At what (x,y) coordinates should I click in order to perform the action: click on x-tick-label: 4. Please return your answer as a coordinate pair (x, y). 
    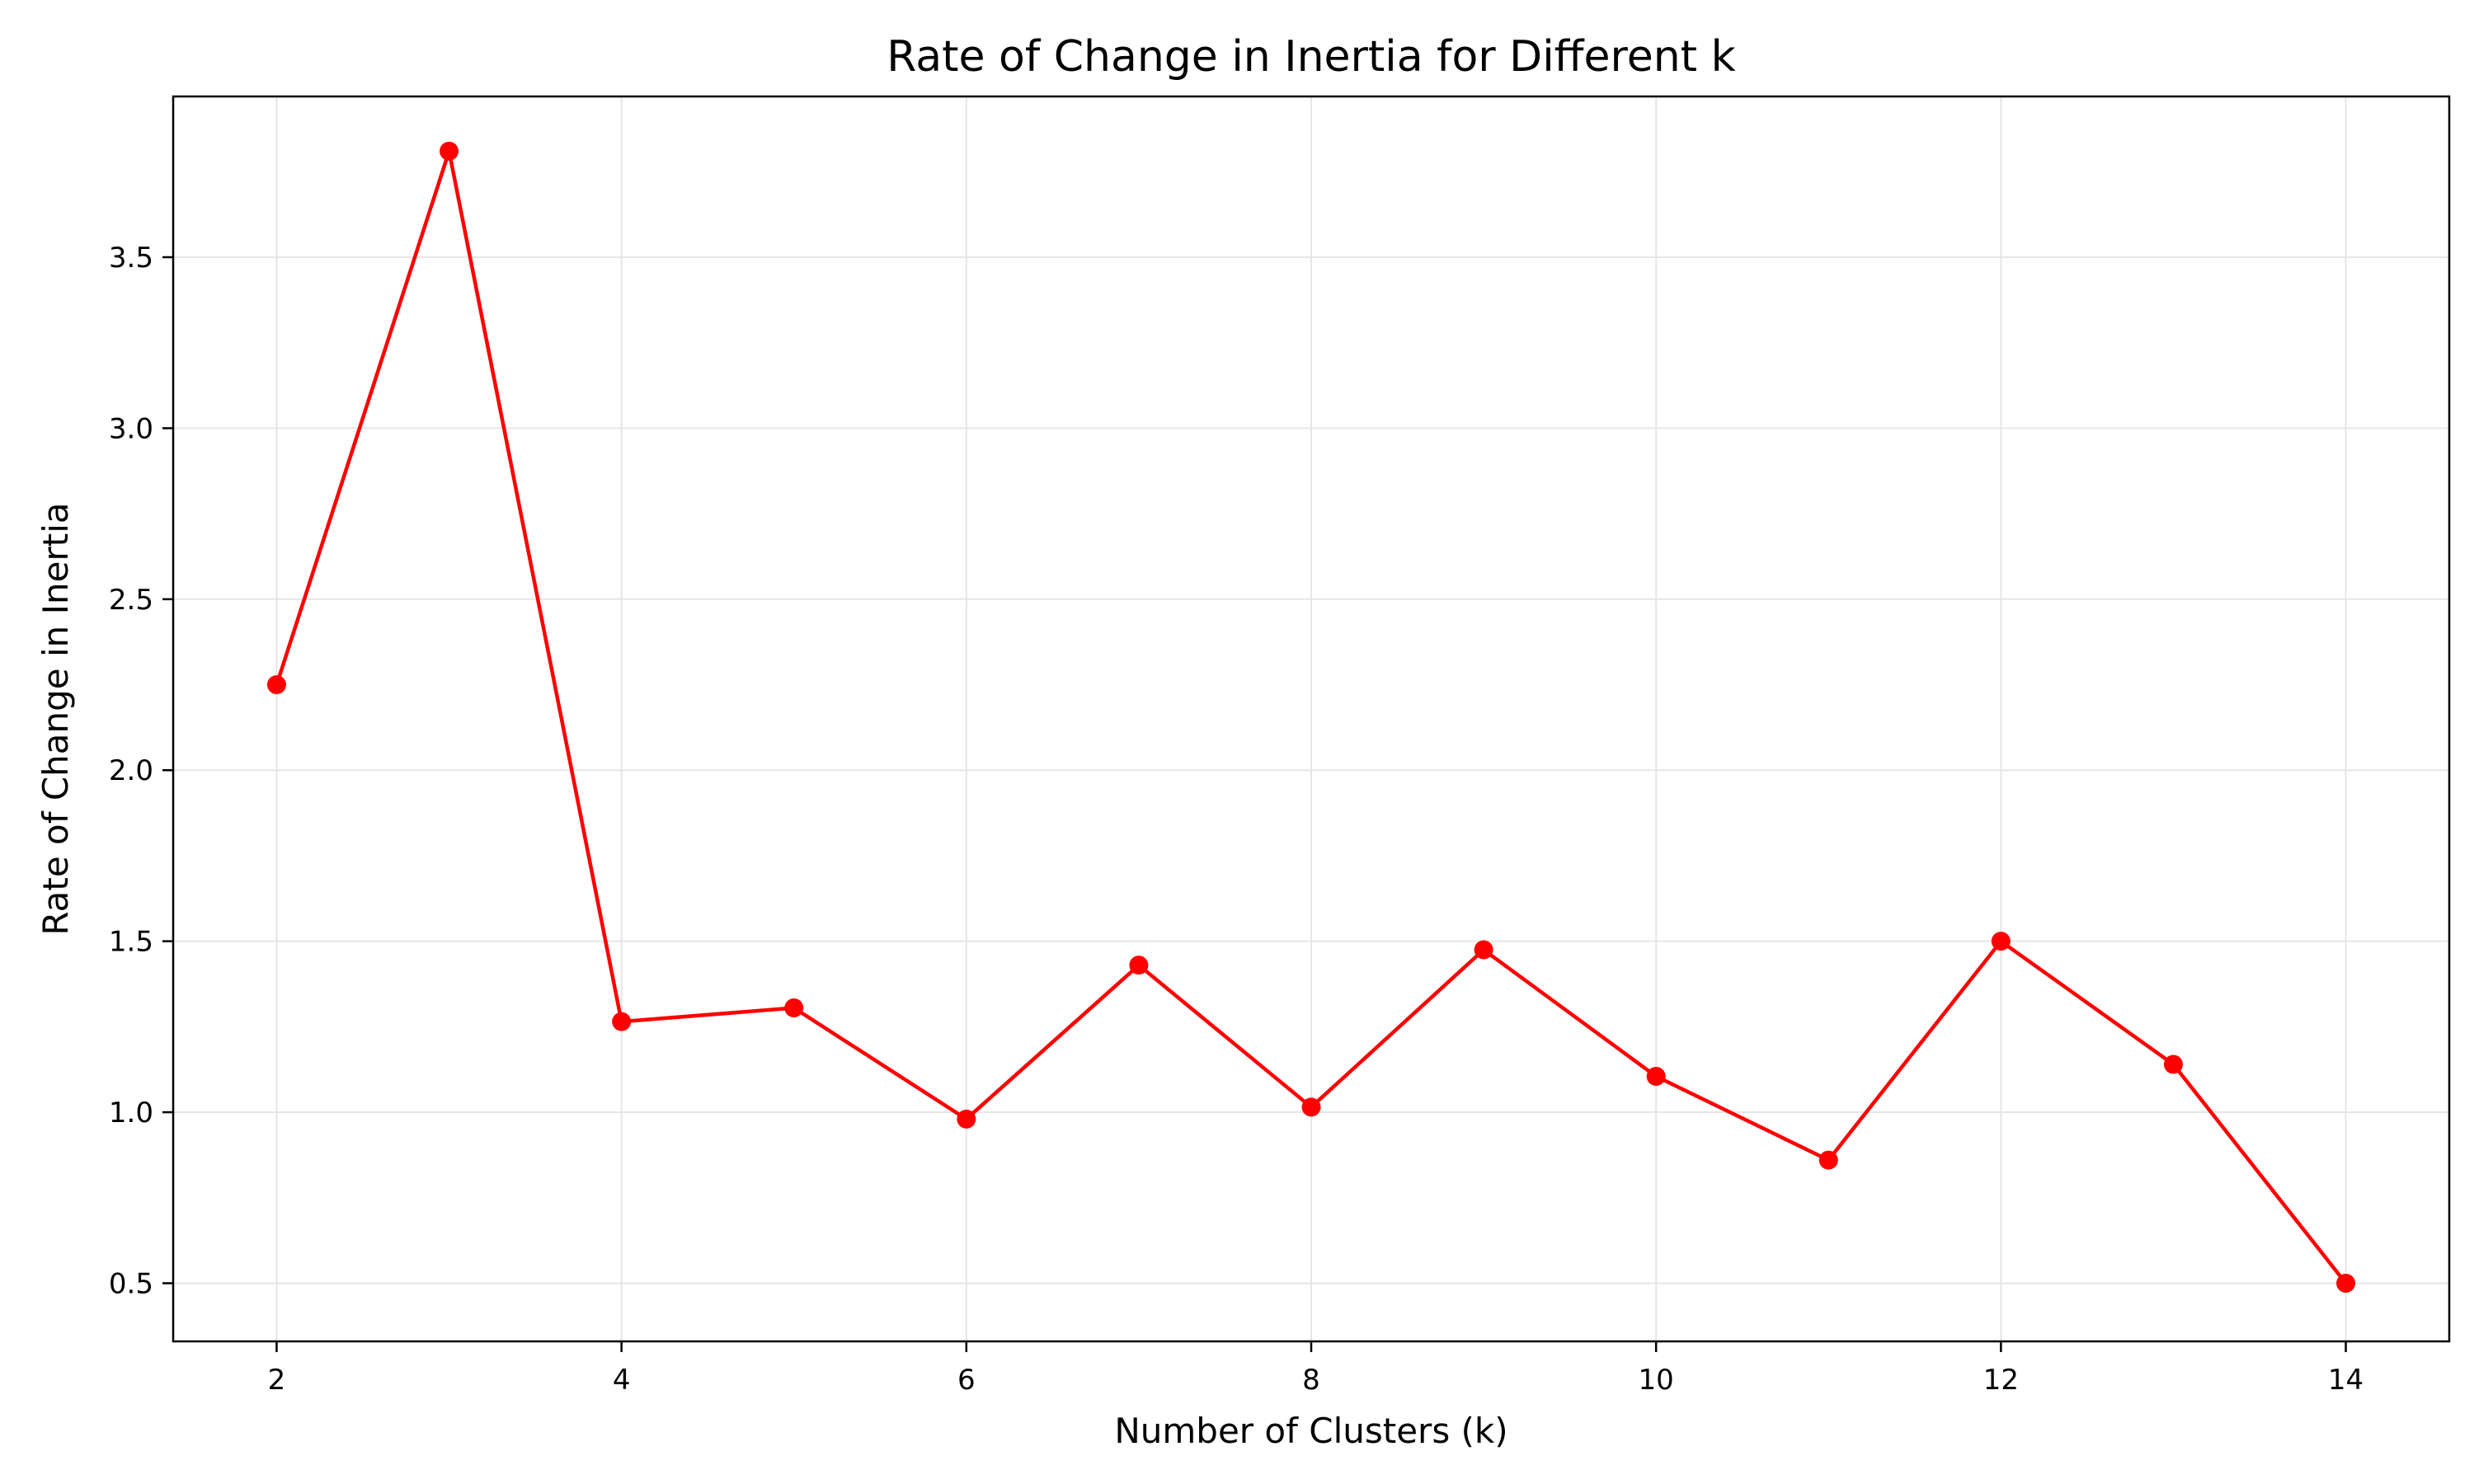
    Looking at the image, I should click on (622, 1380).